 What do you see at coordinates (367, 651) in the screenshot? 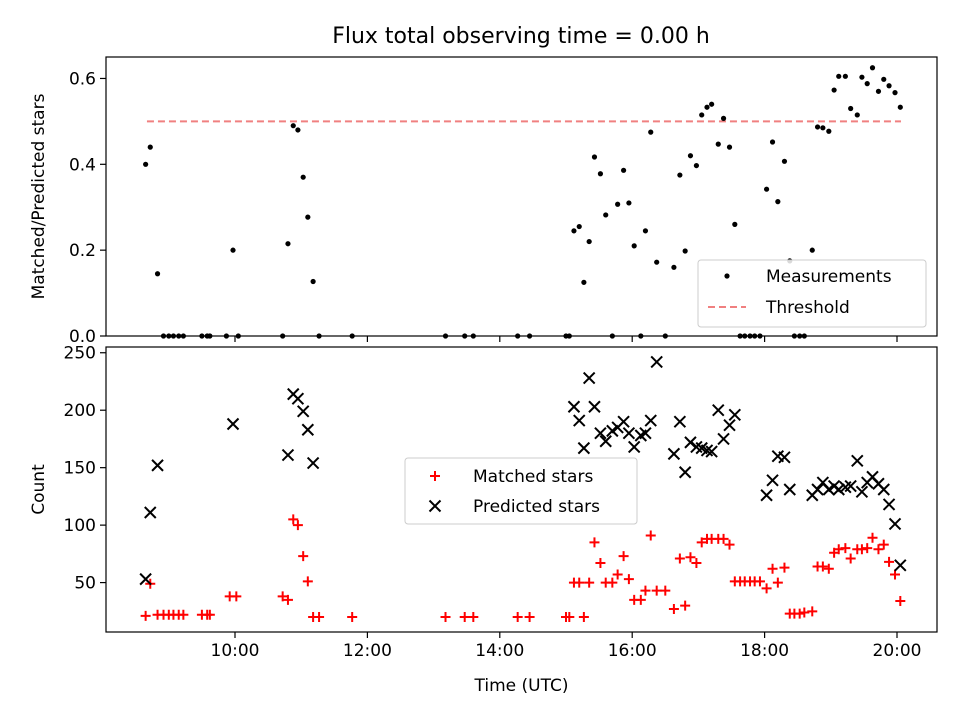
I see `x-tick-label: 12:00` at bounding box center [367, 651].